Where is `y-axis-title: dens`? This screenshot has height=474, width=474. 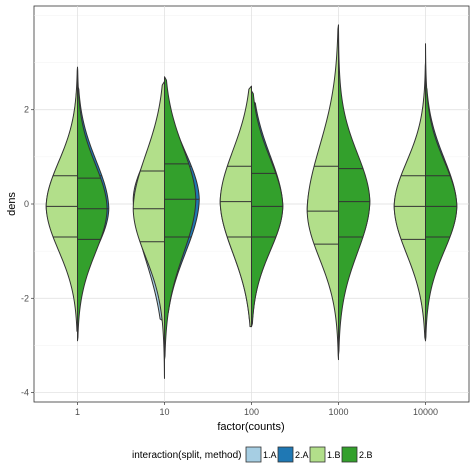 y-axis-title: dens is located at coordinates (12, 204).